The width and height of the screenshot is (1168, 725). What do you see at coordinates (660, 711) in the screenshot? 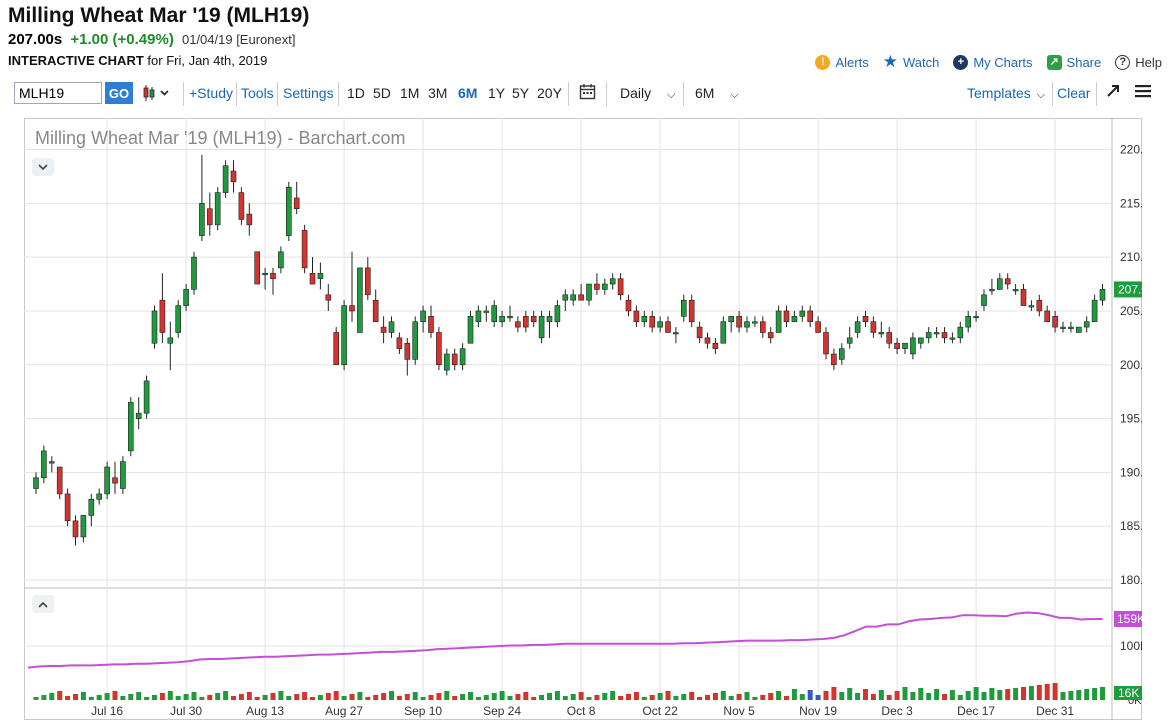
I see `x-tick-label: Oct 22` at bounding box center [660, 711].